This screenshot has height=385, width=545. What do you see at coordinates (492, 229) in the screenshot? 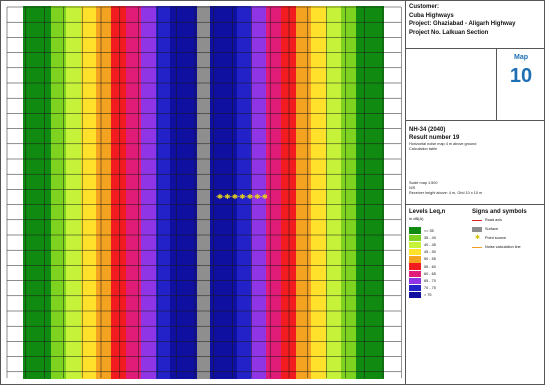
I see `legend-sign-label: Surface` at bounding box center [492, 229].